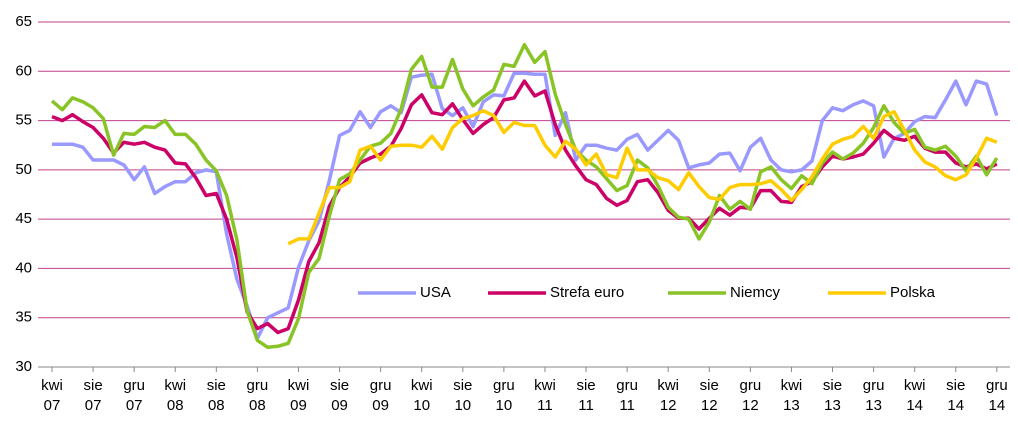 The height and width of the screenshot is (434, 1018). I want to click on x-tick-label: kwi 12, so click(668, 395).